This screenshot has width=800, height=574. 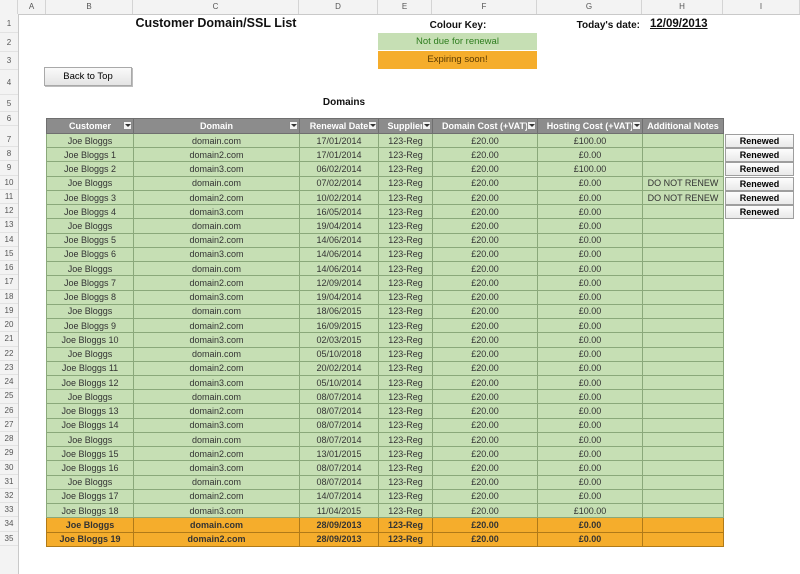 I want to click on column-header: F, so click(x=484, y=7).